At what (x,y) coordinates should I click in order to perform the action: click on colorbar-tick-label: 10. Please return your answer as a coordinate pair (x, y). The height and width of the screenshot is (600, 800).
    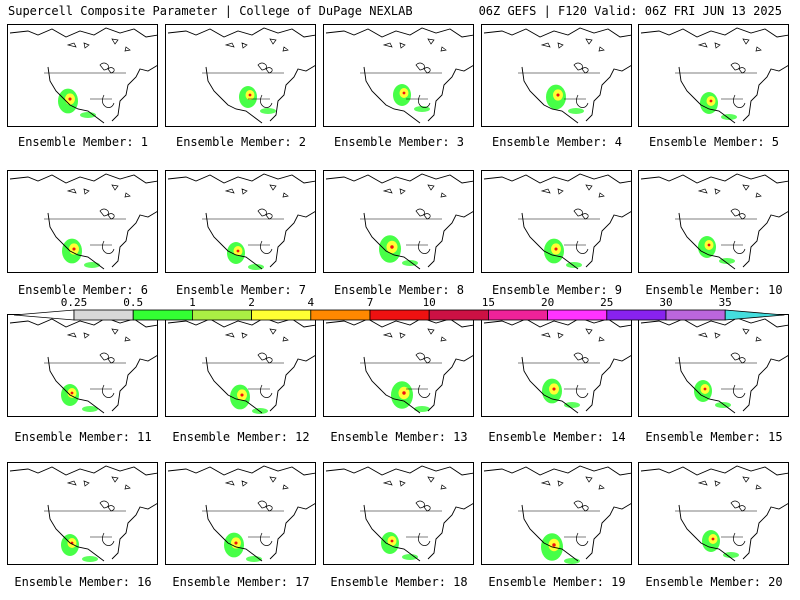
    Looking at the image, I should click on (429, 302).